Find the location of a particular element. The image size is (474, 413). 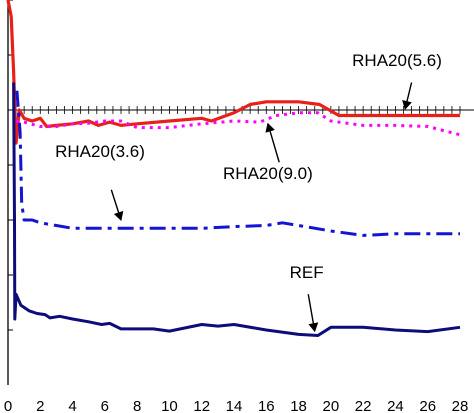

annotation-label-rha36: RHA20(3.6) is located at coordinates (100, 151).